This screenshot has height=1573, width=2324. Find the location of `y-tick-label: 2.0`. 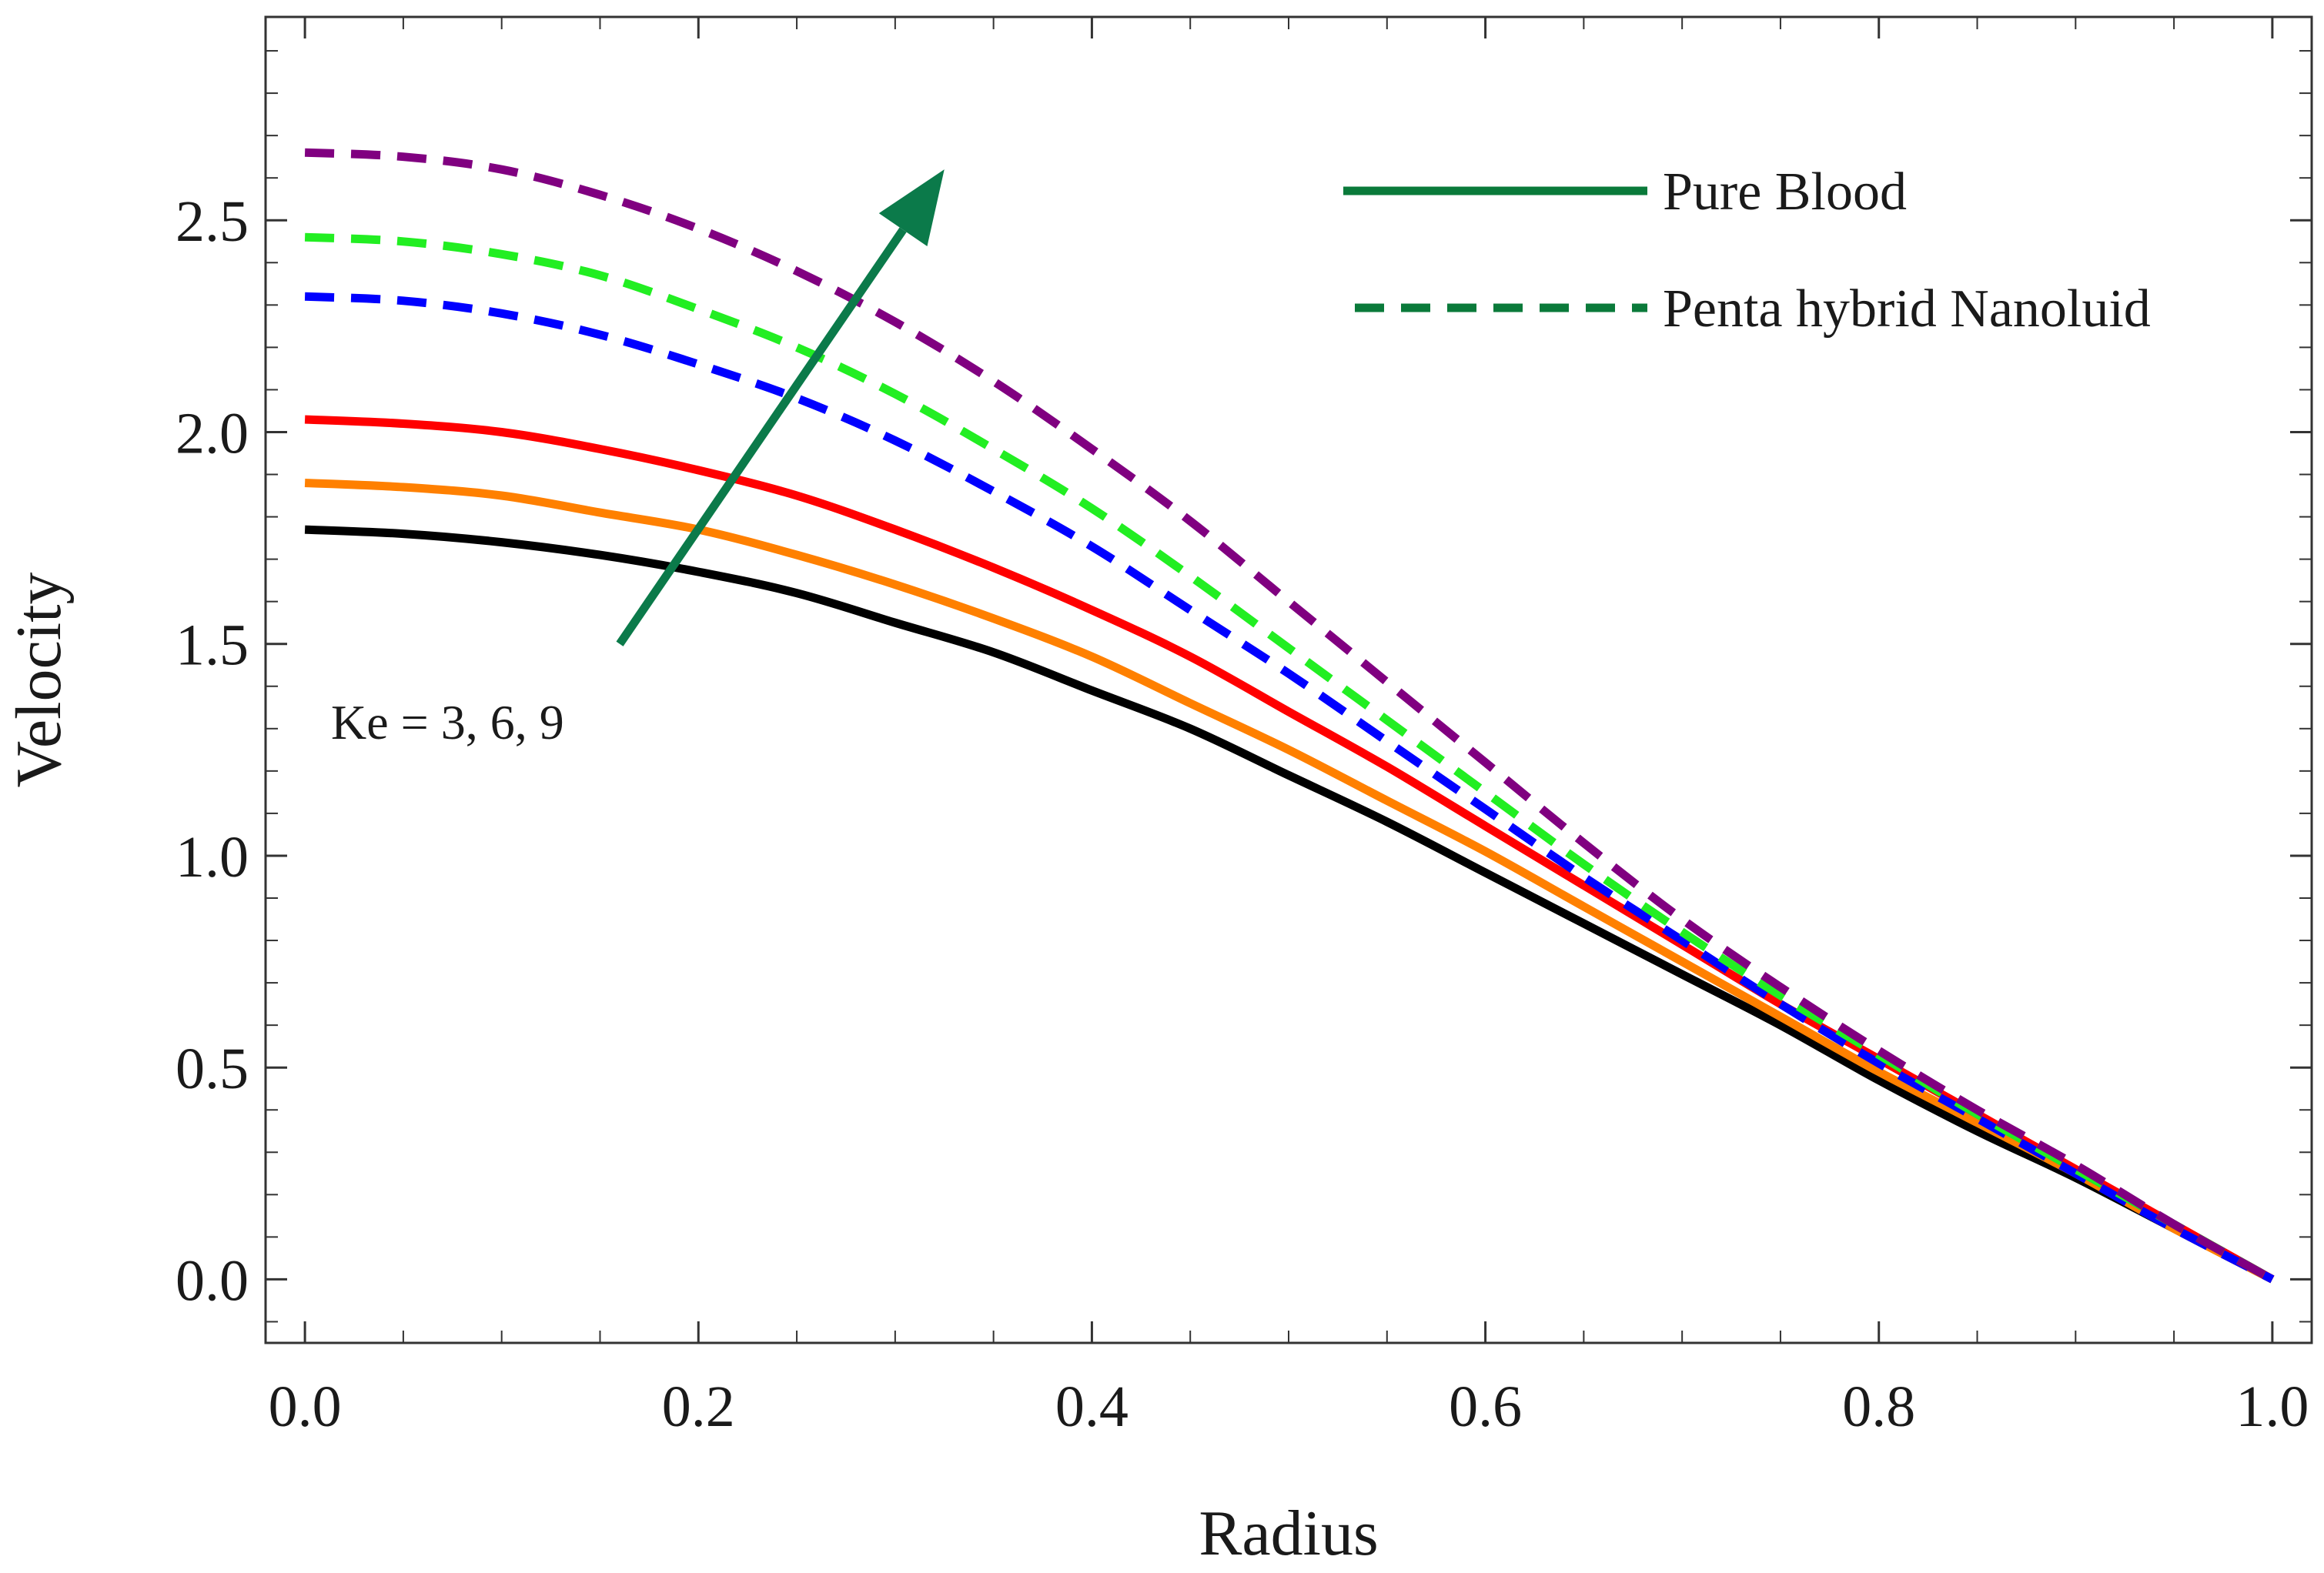

y-tick-label: 2.0 is located at coordinates (212, 433).